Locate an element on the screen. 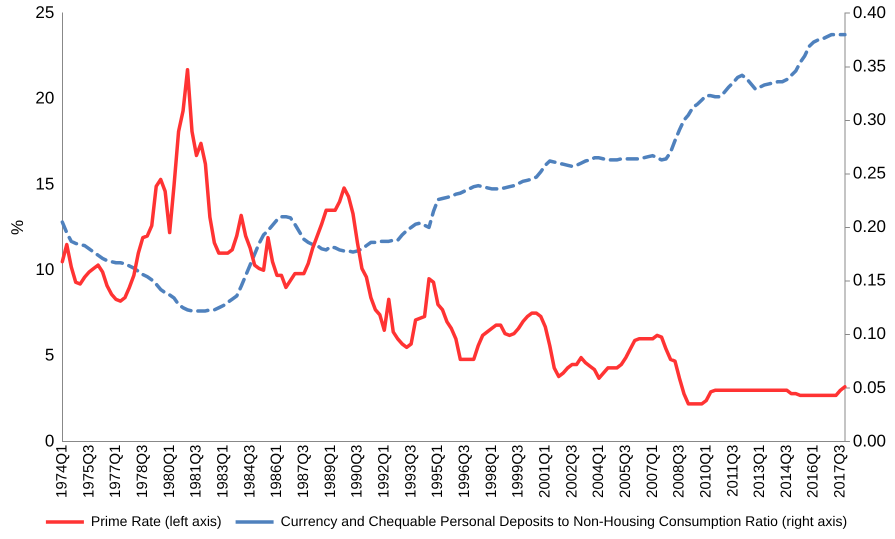  x-tick-label: 1977Q1 is located at coordinates (115, 471).